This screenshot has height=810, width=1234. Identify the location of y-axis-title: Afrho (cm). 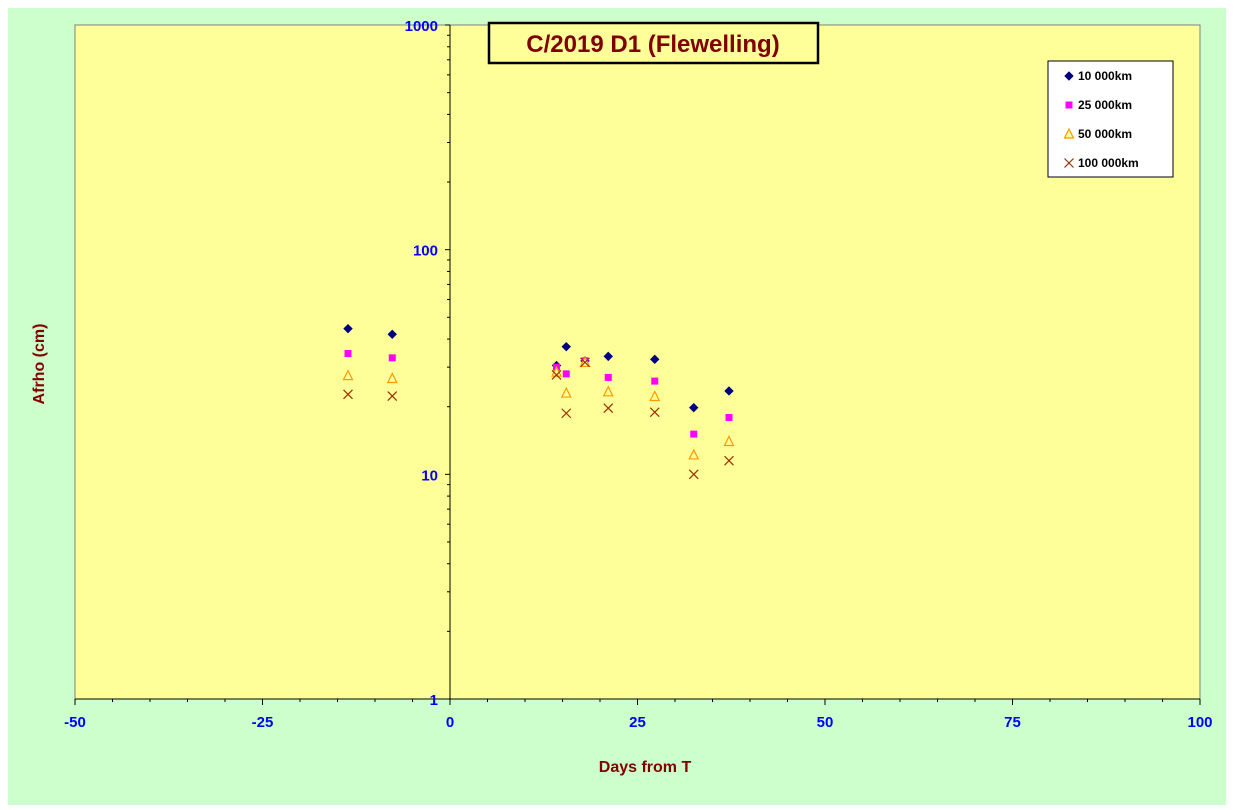
(39, 364).